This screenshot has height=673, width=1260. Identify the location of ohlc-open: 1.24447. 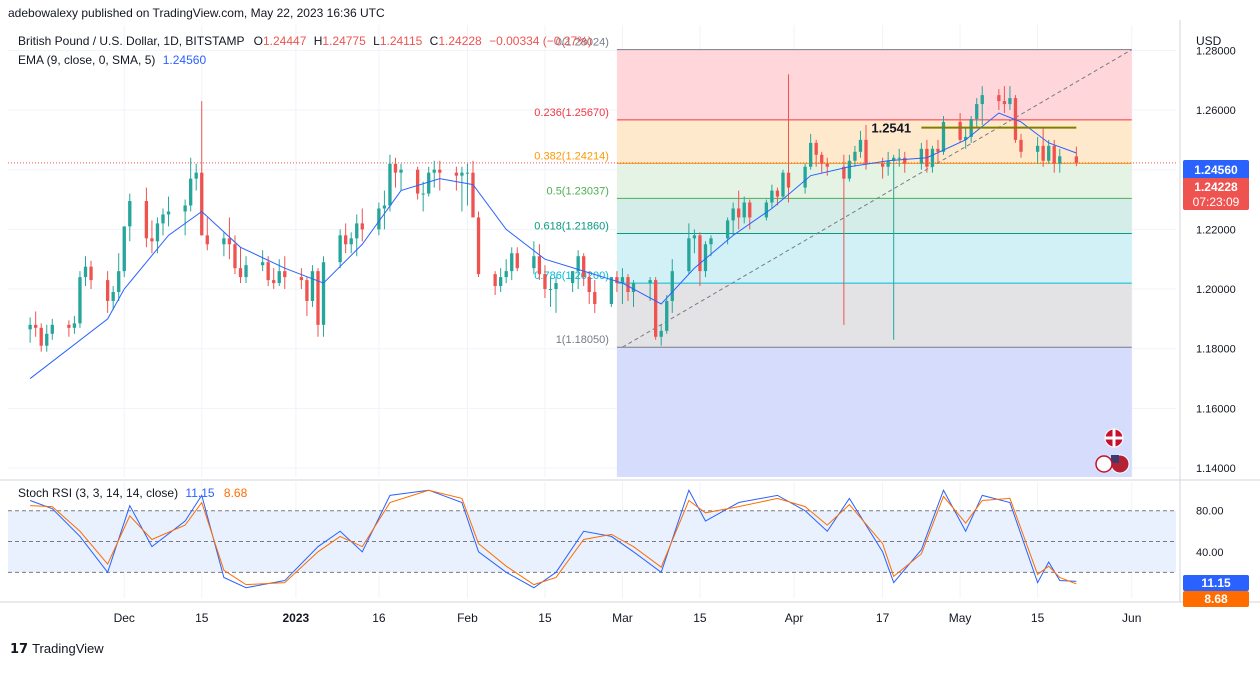
(285, 41).